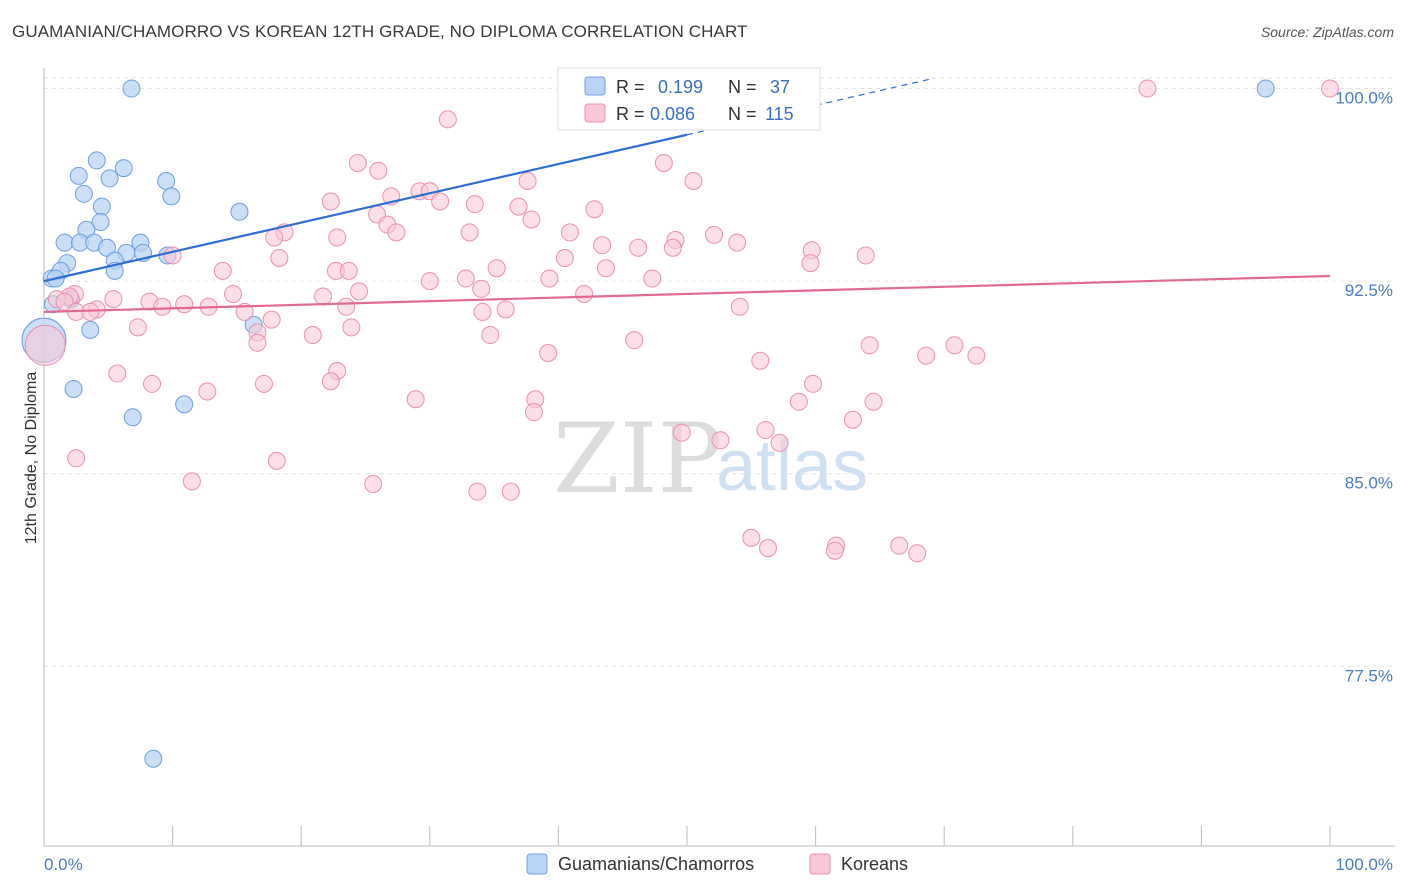 The height and width of the screenshot is (892, 1406). What do you see at coordinates (365, 208) in the screenshot?
I see `guamanian-trend-line` at bounding box center [365, 208].